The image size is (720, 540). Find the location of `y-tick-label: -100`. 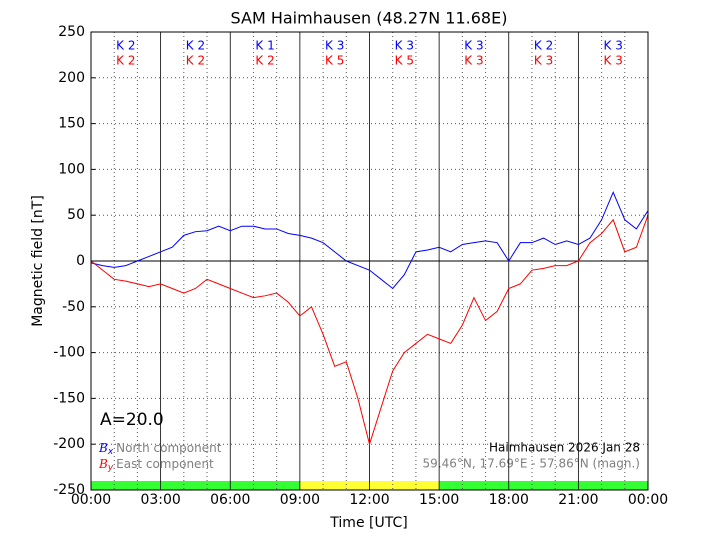

y-tick-label: -100 is located at coordinates (69, 353).